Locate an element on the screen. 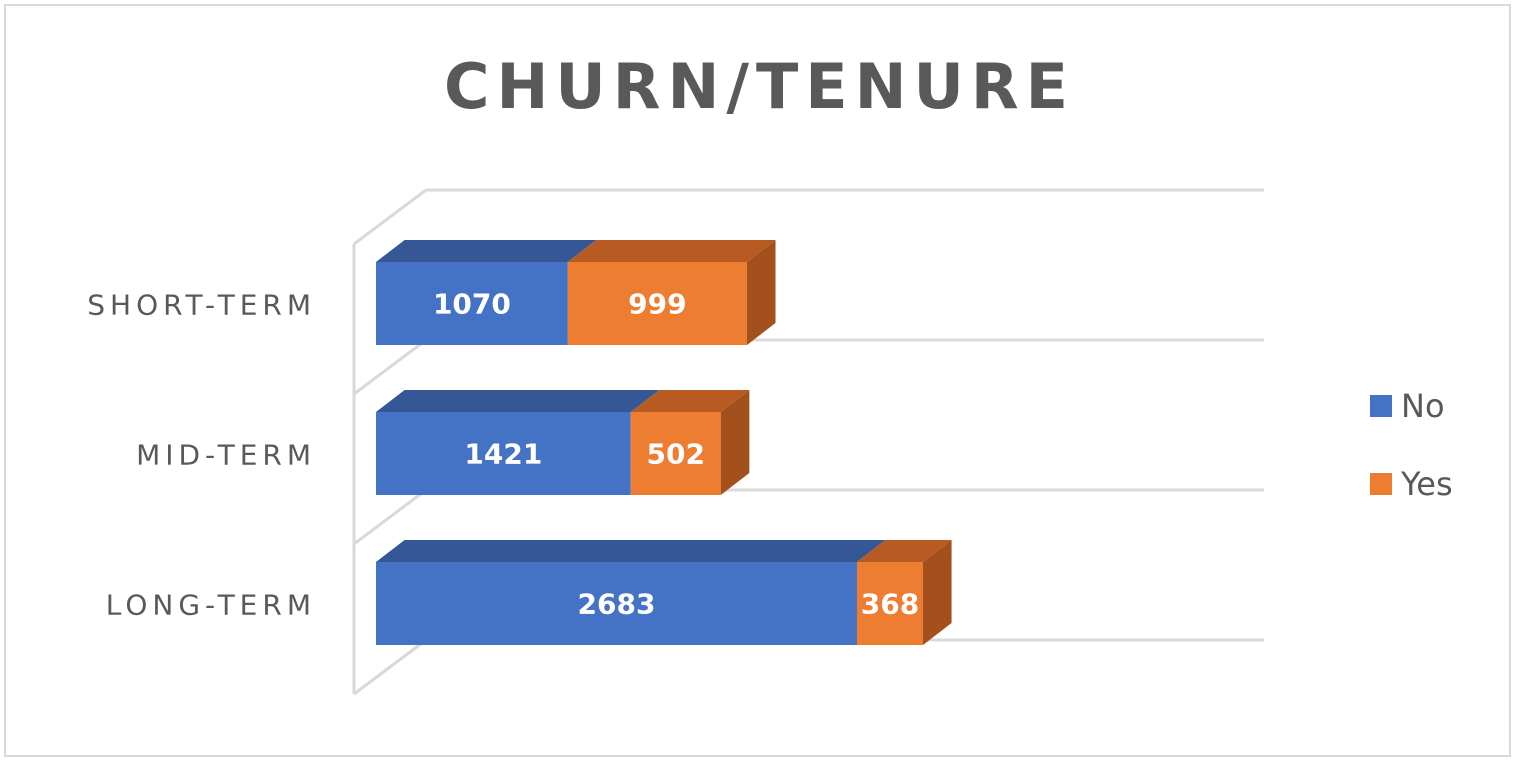  bar-long-term-yes: 368 is located at coordinates (904, 592).